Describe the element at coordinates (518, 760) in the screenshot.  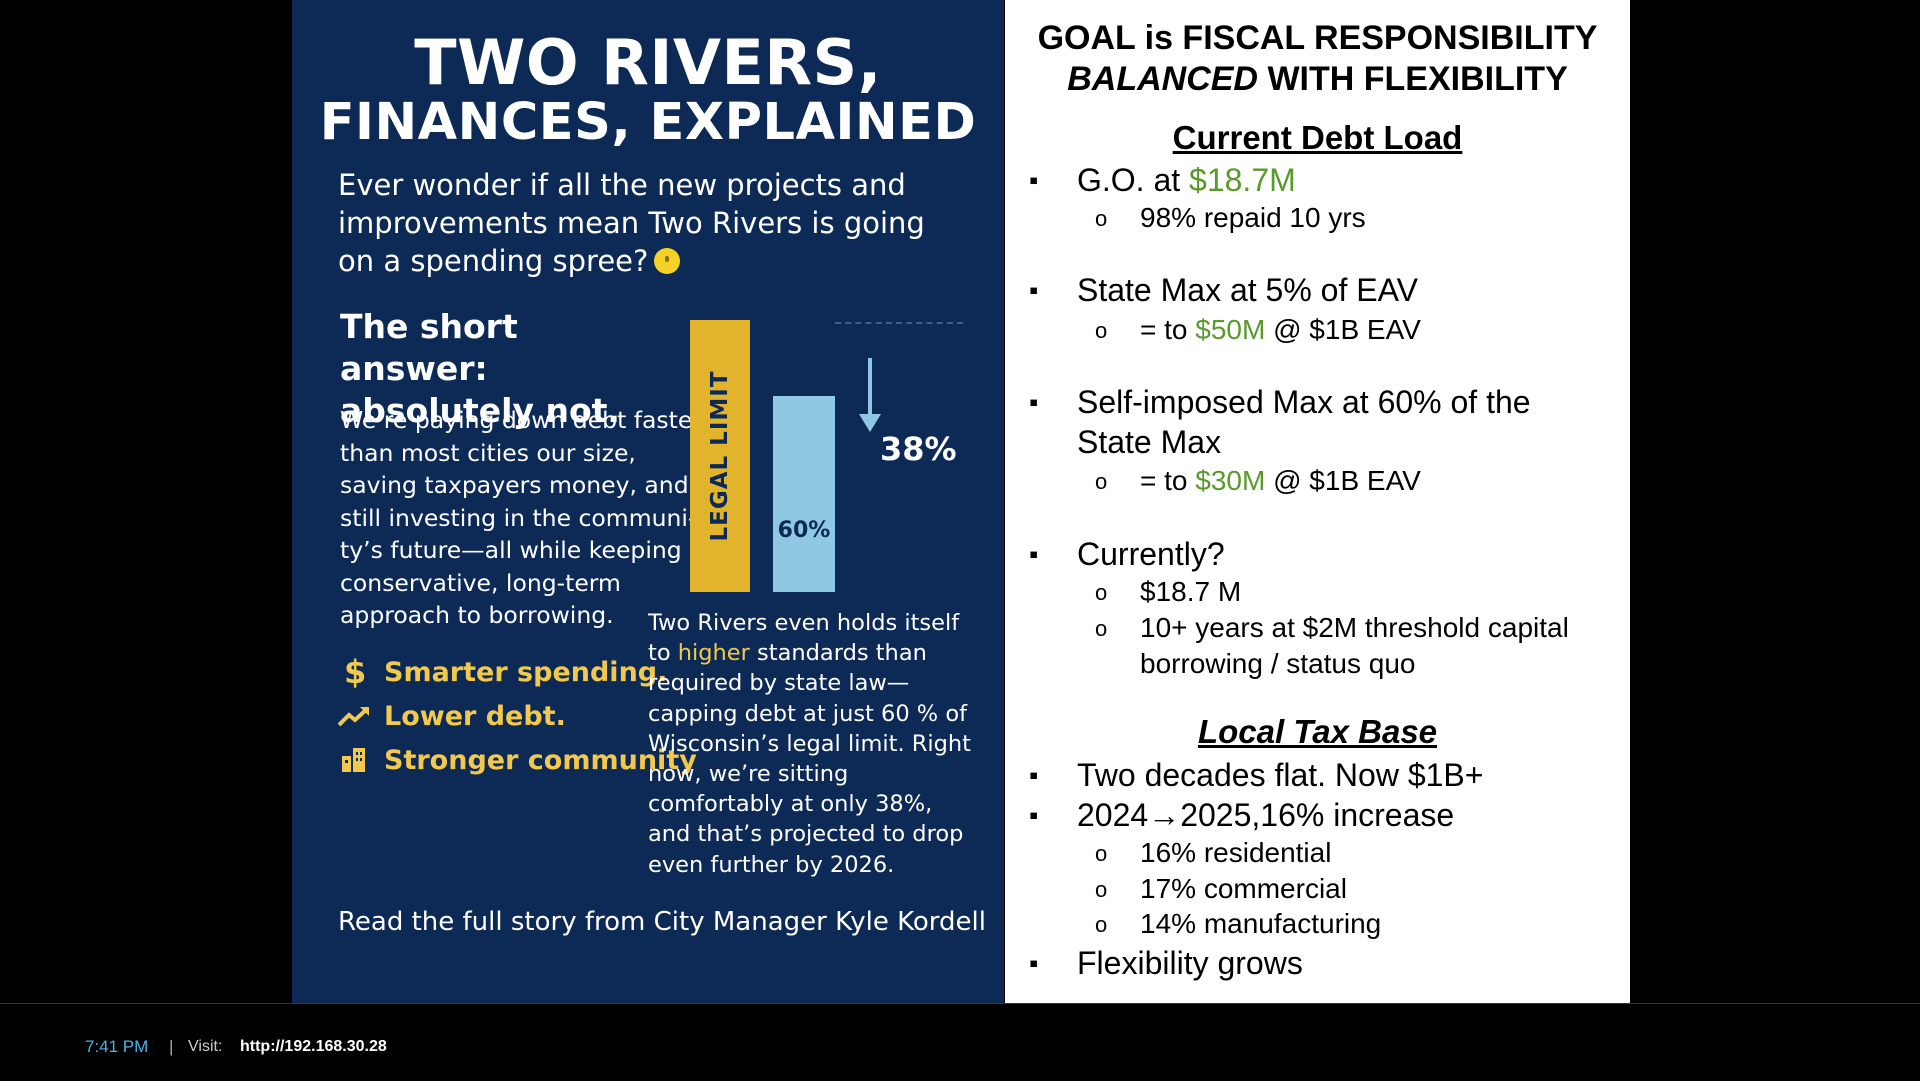
I see `tagline-stronger-community: Stronger community` at that location.